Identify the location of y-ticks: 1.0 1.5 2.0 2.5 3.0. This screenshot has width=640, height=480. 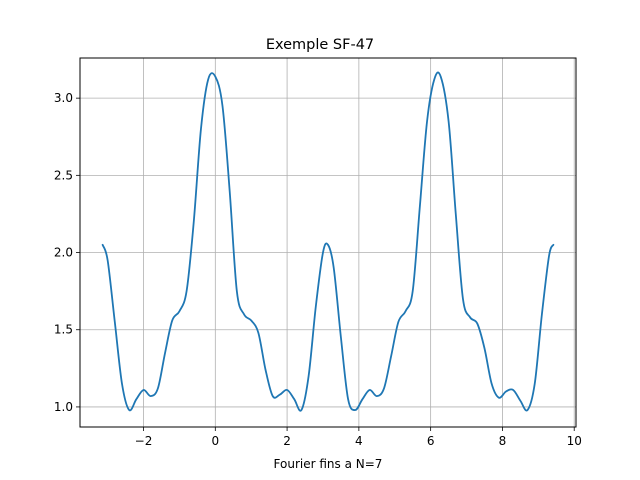
(67, 252).